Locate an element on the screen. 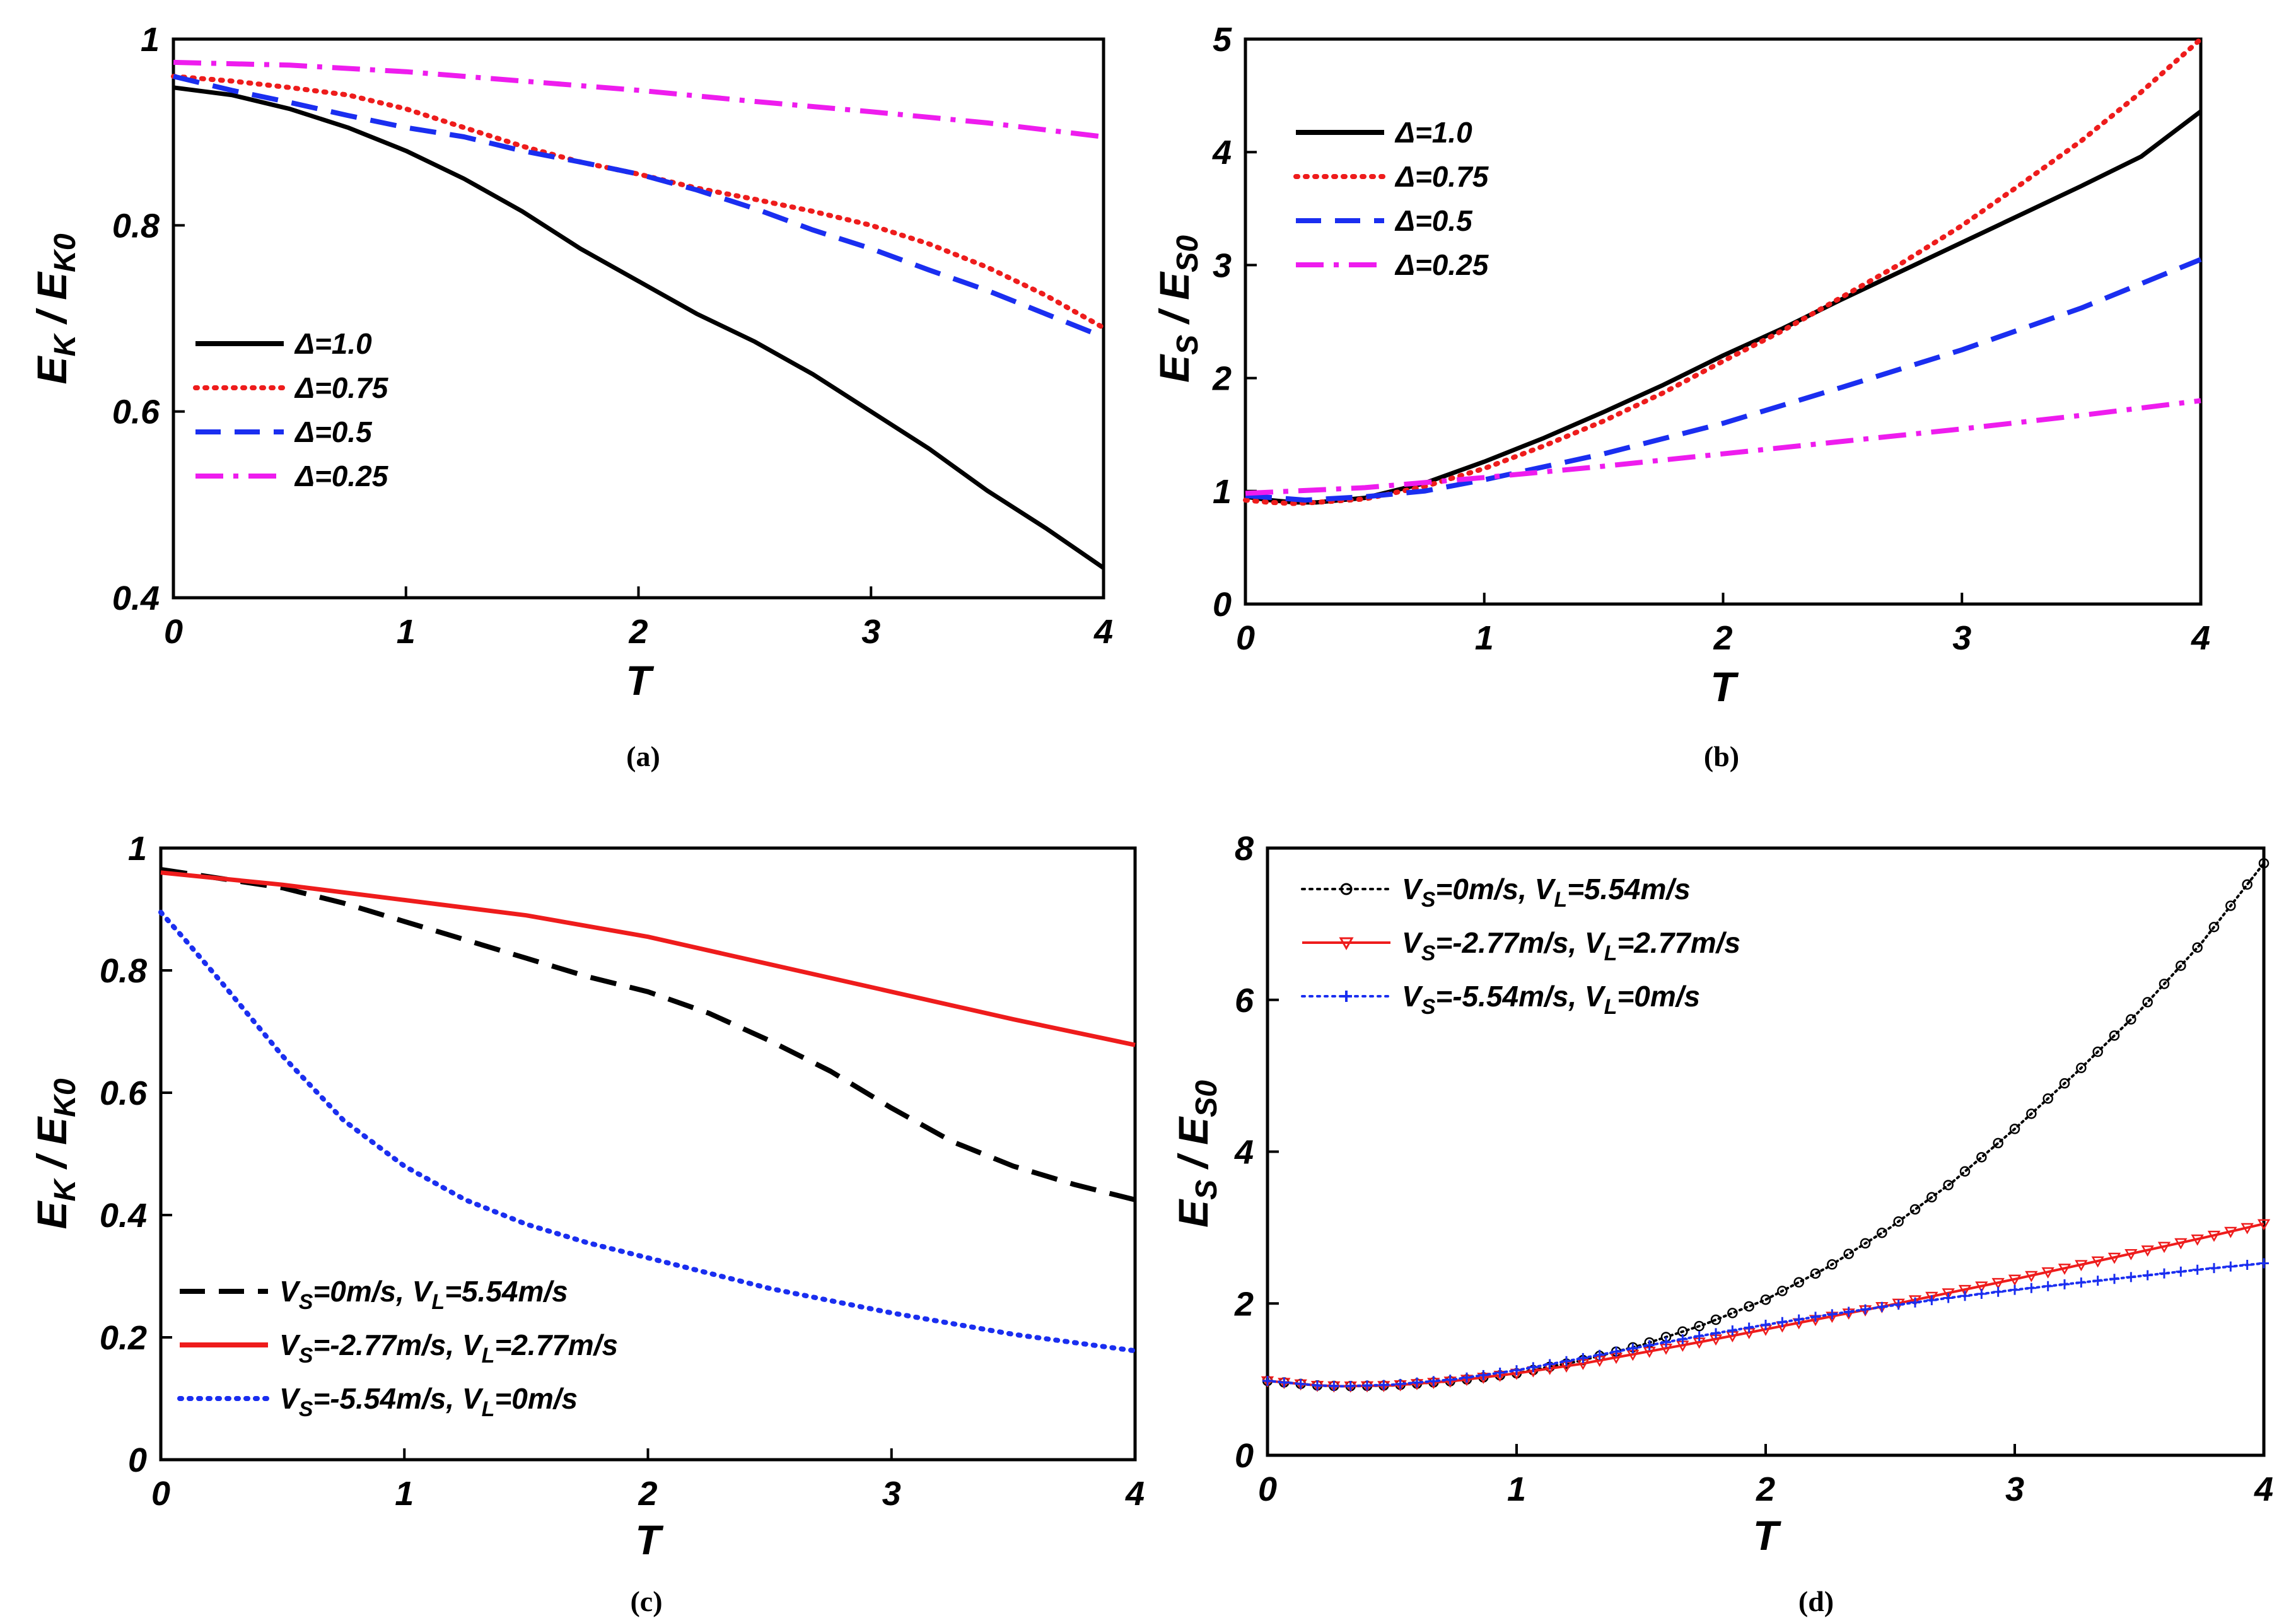 The width and height of the screenshot is (2296, 1623). y-axis-label-part: S0 is located at coordinates (1206, 1099).